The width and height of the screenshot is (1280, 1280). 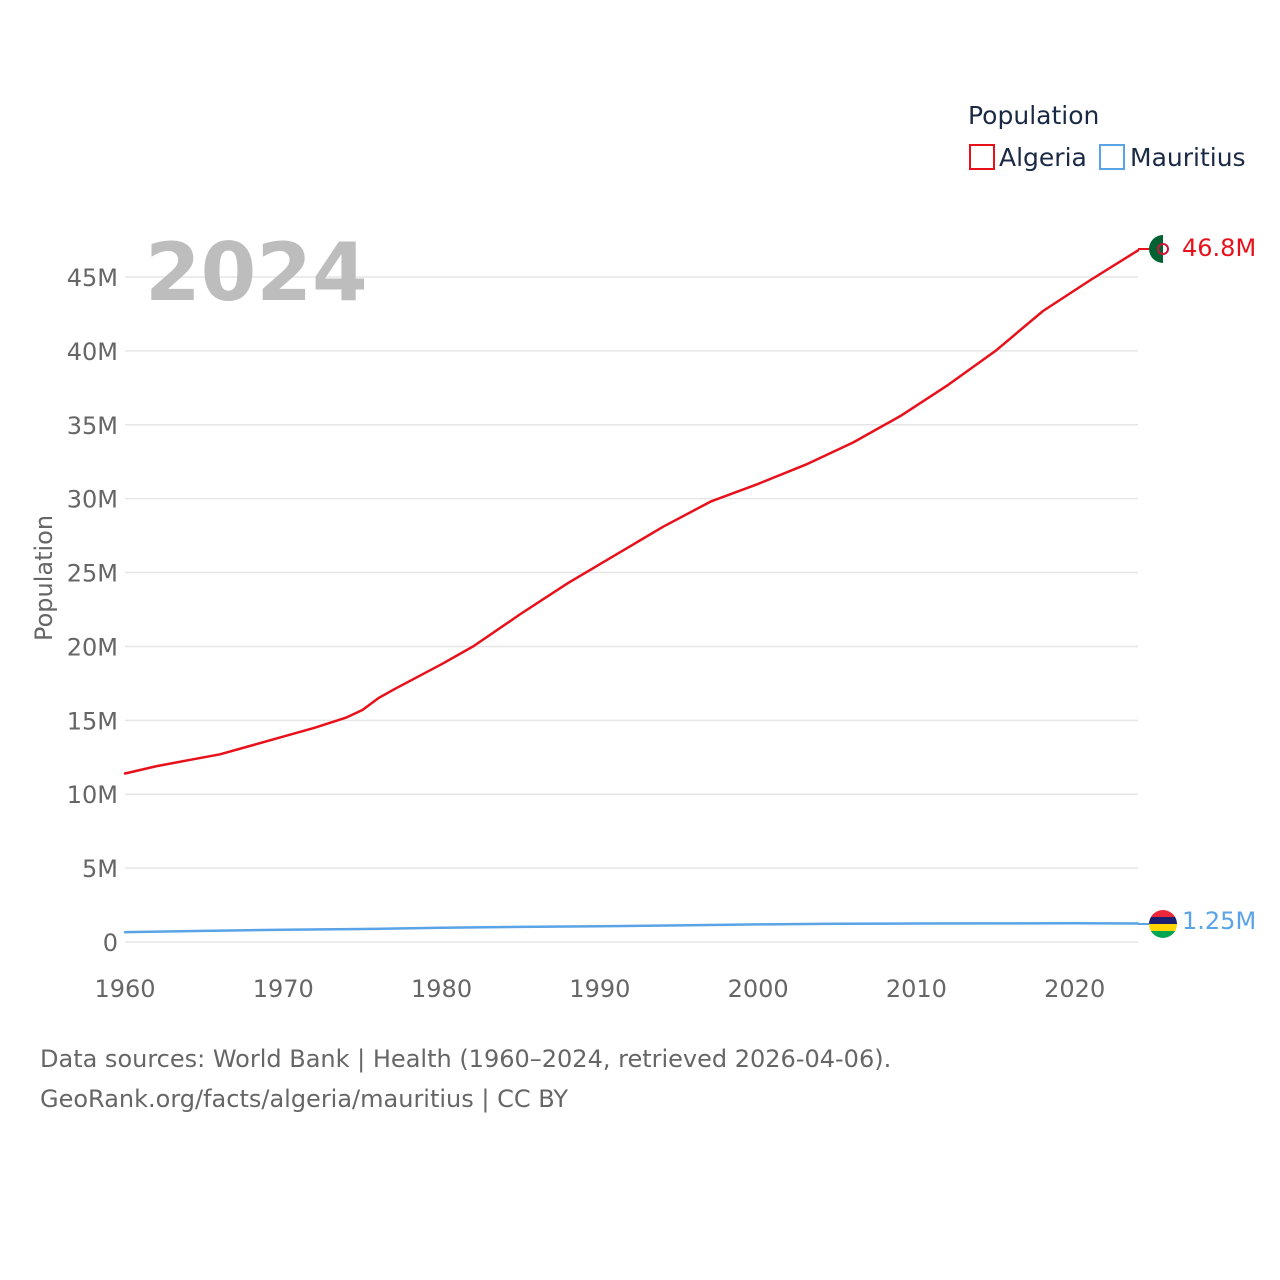 I want to click on x-tick-label: 1980, so click(x=441, y=989).